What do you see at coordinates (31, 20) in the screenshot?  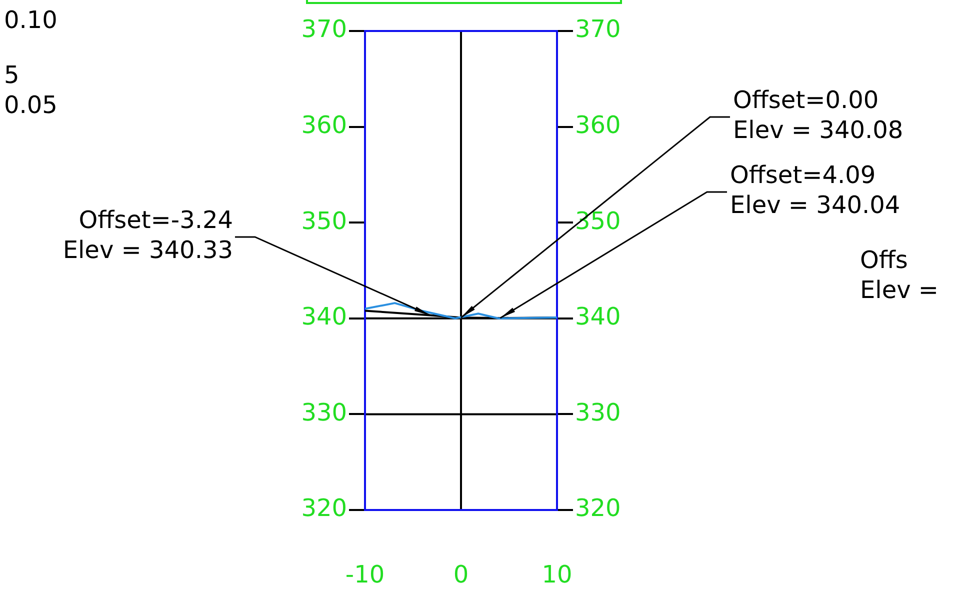 I see `text: 0.10` at bounding box center [31, 20].